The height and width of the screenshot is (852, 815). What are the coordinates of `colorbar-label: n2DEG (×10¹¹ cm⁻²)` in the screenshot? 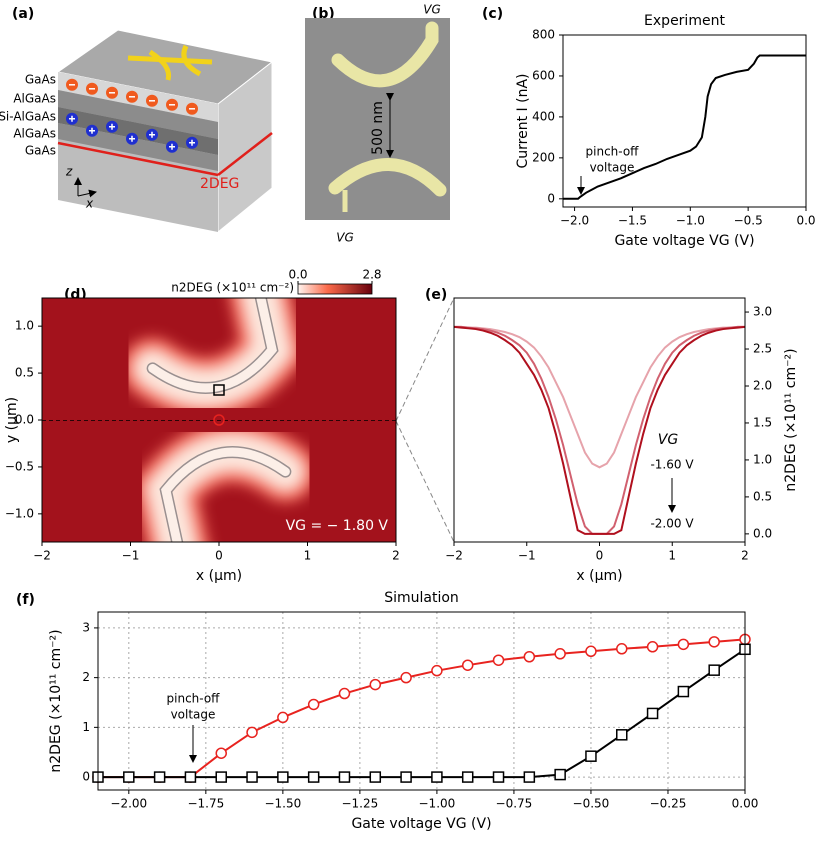 It's located at (232, 288).